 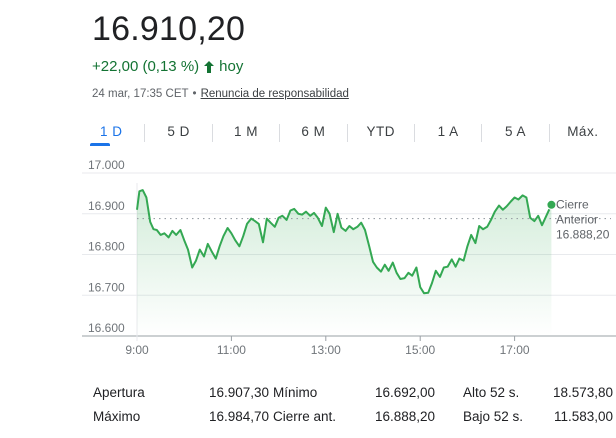 What do you see at coordinates (583, 235) in the screenshot?
I see `previous-close-value: 16.888,20` at bounding box center [583, 235].